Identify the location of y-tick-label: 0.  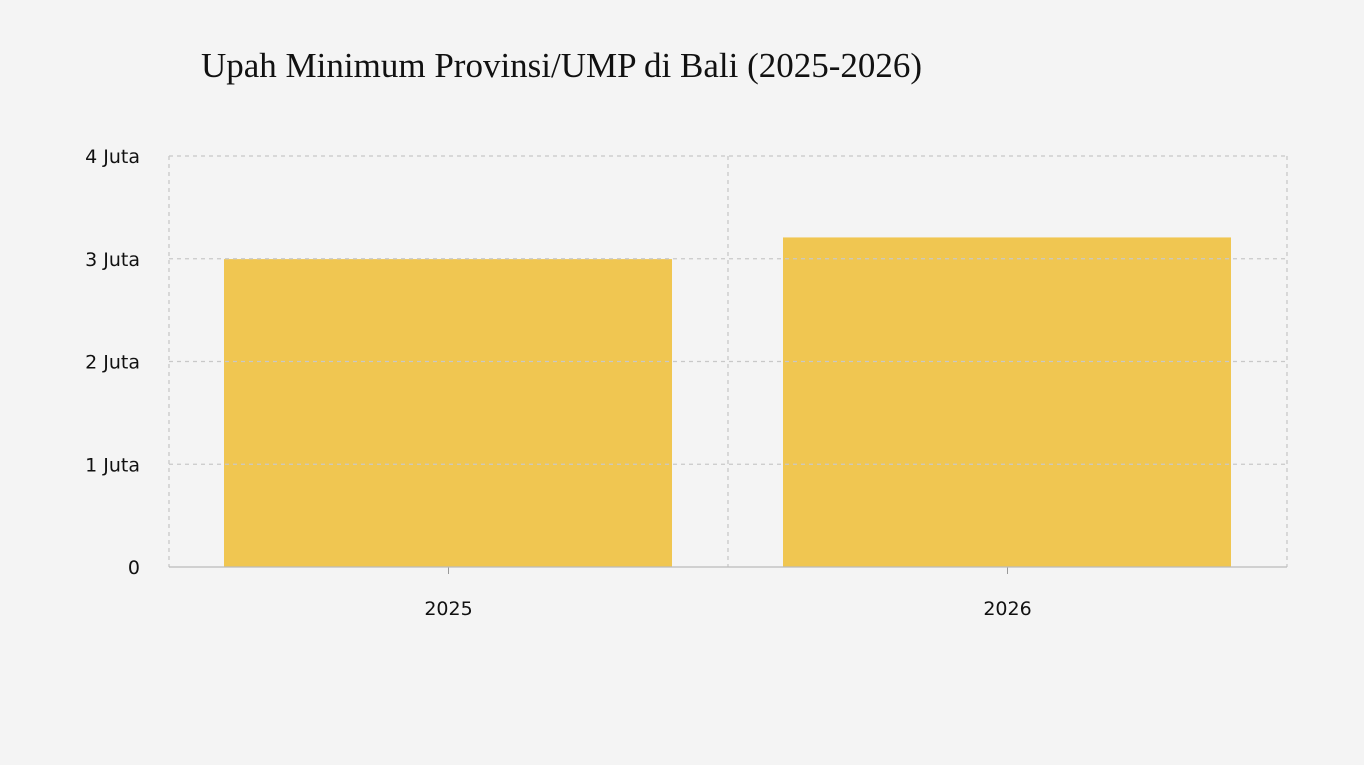
(134, 568).